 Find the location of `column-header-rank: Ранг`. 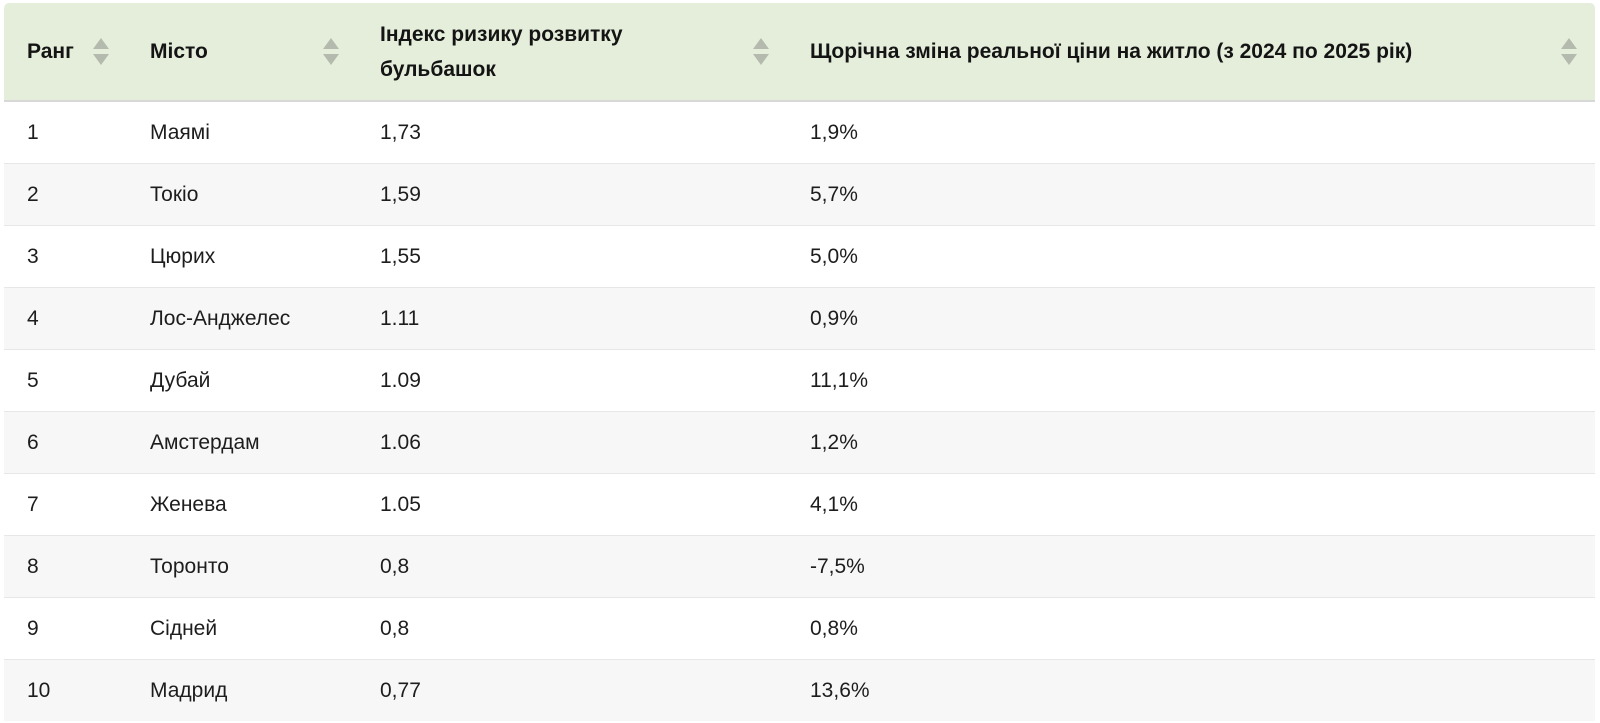

column-header-rank: Ранг is located at coordinates (65, 51).